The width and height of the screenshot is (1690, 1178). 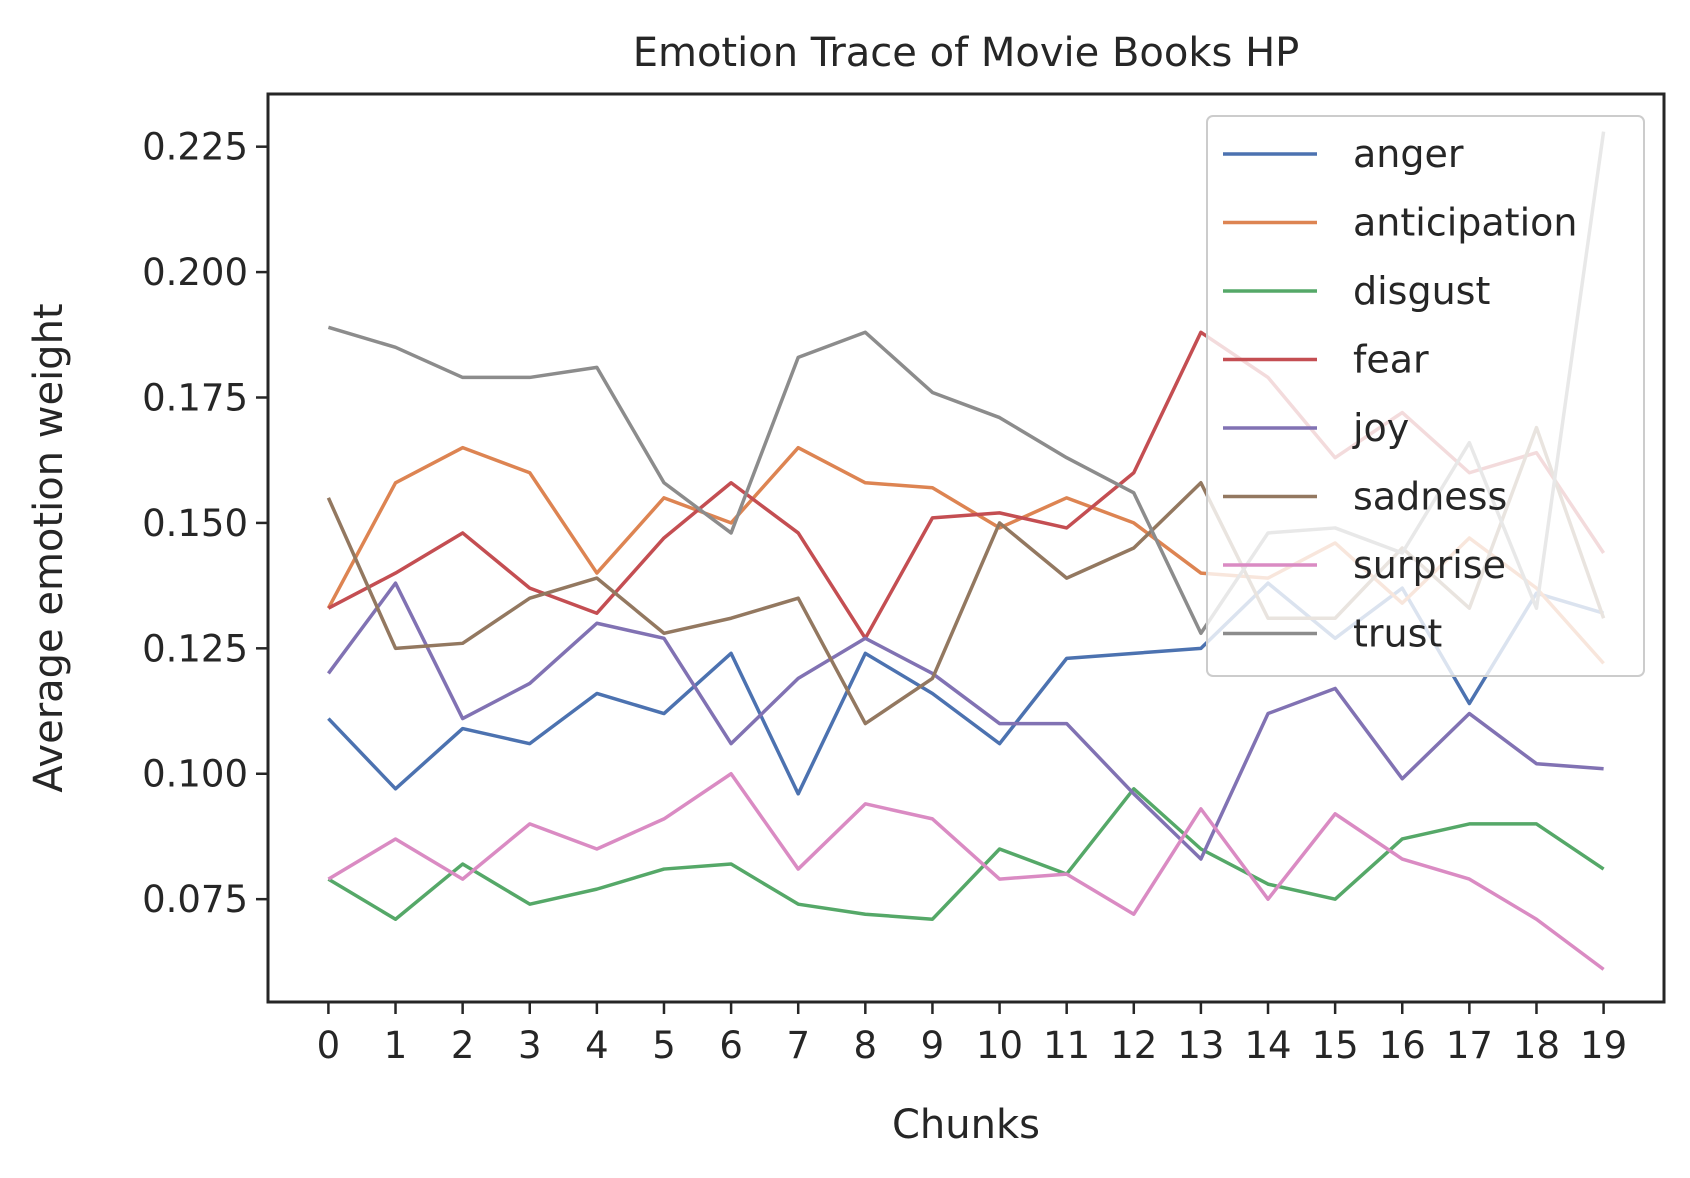 I want to click on legend-label-surprise: surprise, so click(x=1429, y=565).